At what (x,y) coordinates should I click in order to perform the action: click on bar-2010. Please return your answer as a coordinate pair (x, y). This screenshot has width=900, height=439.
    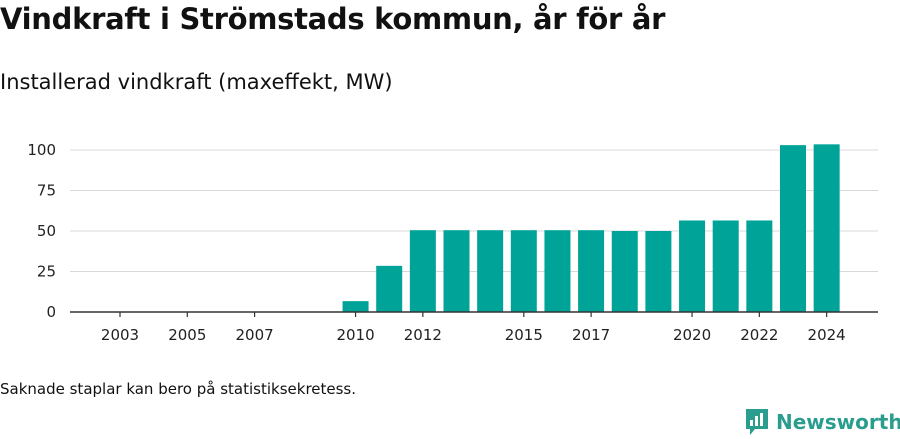
    Looking at the image, I should click on (355, 306).